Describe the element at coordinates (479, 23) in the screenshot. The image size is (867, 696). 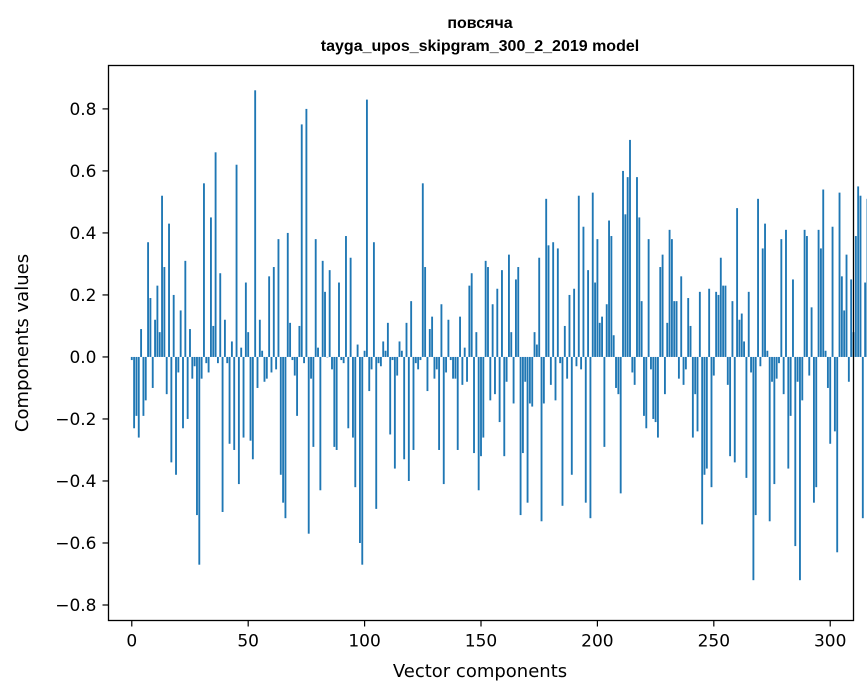
I see `chart-title: повсяча` at that location.